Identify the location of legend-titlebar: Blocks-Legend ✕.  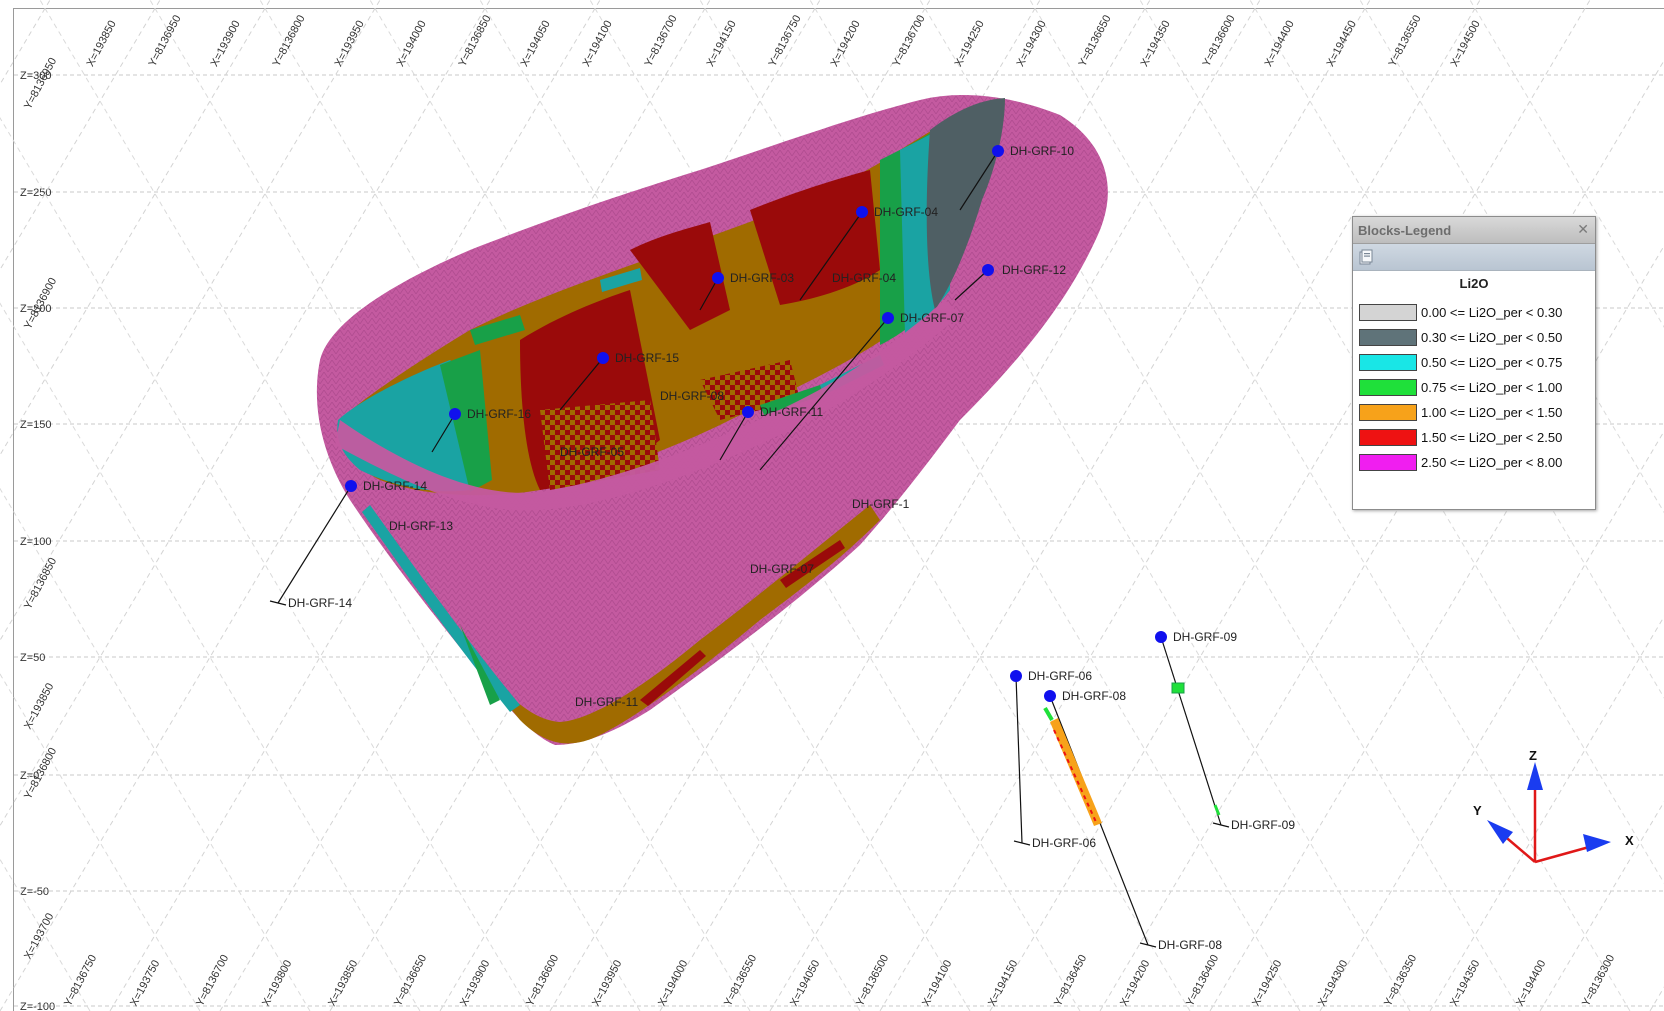
(1474, 230).